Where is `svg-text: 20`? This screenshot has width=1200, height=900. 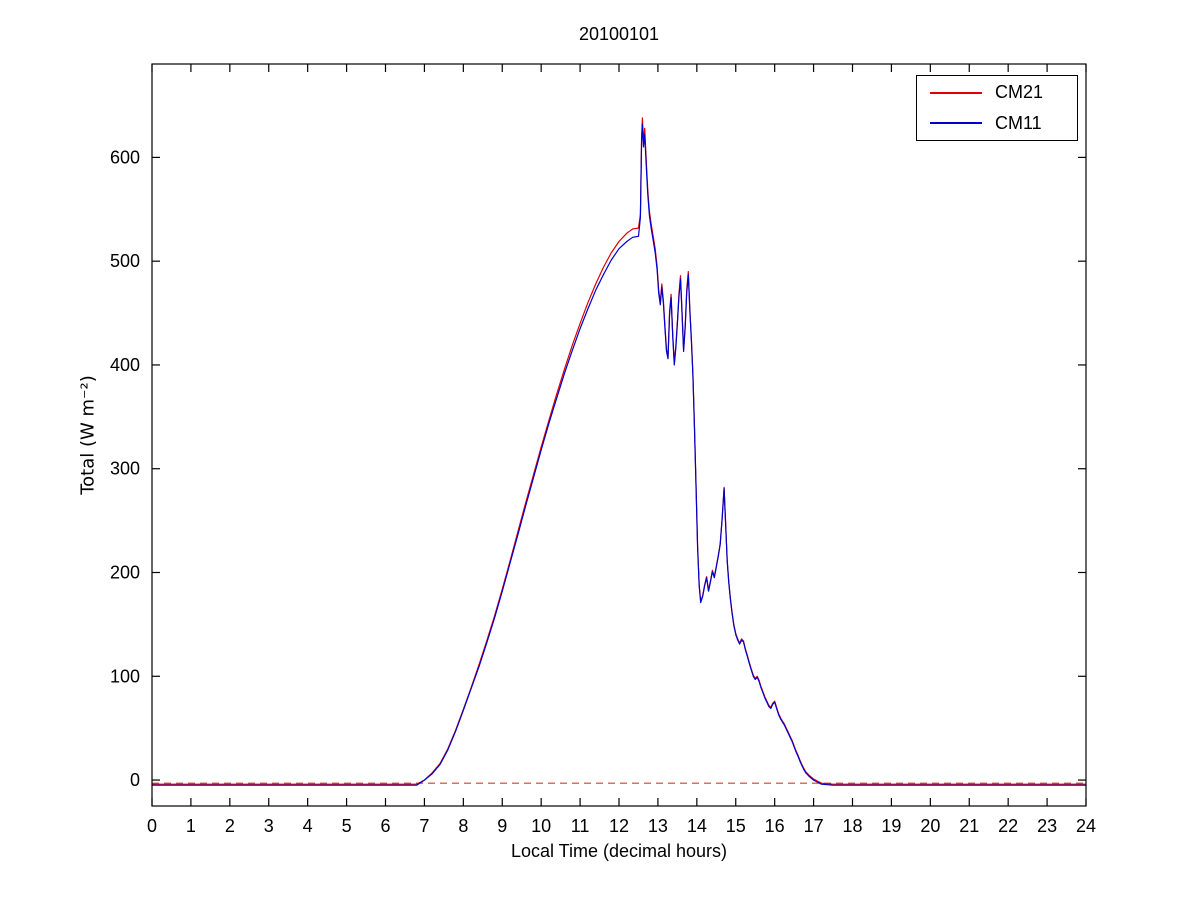
svg-text: 20 is located at coordinates (930, 826).